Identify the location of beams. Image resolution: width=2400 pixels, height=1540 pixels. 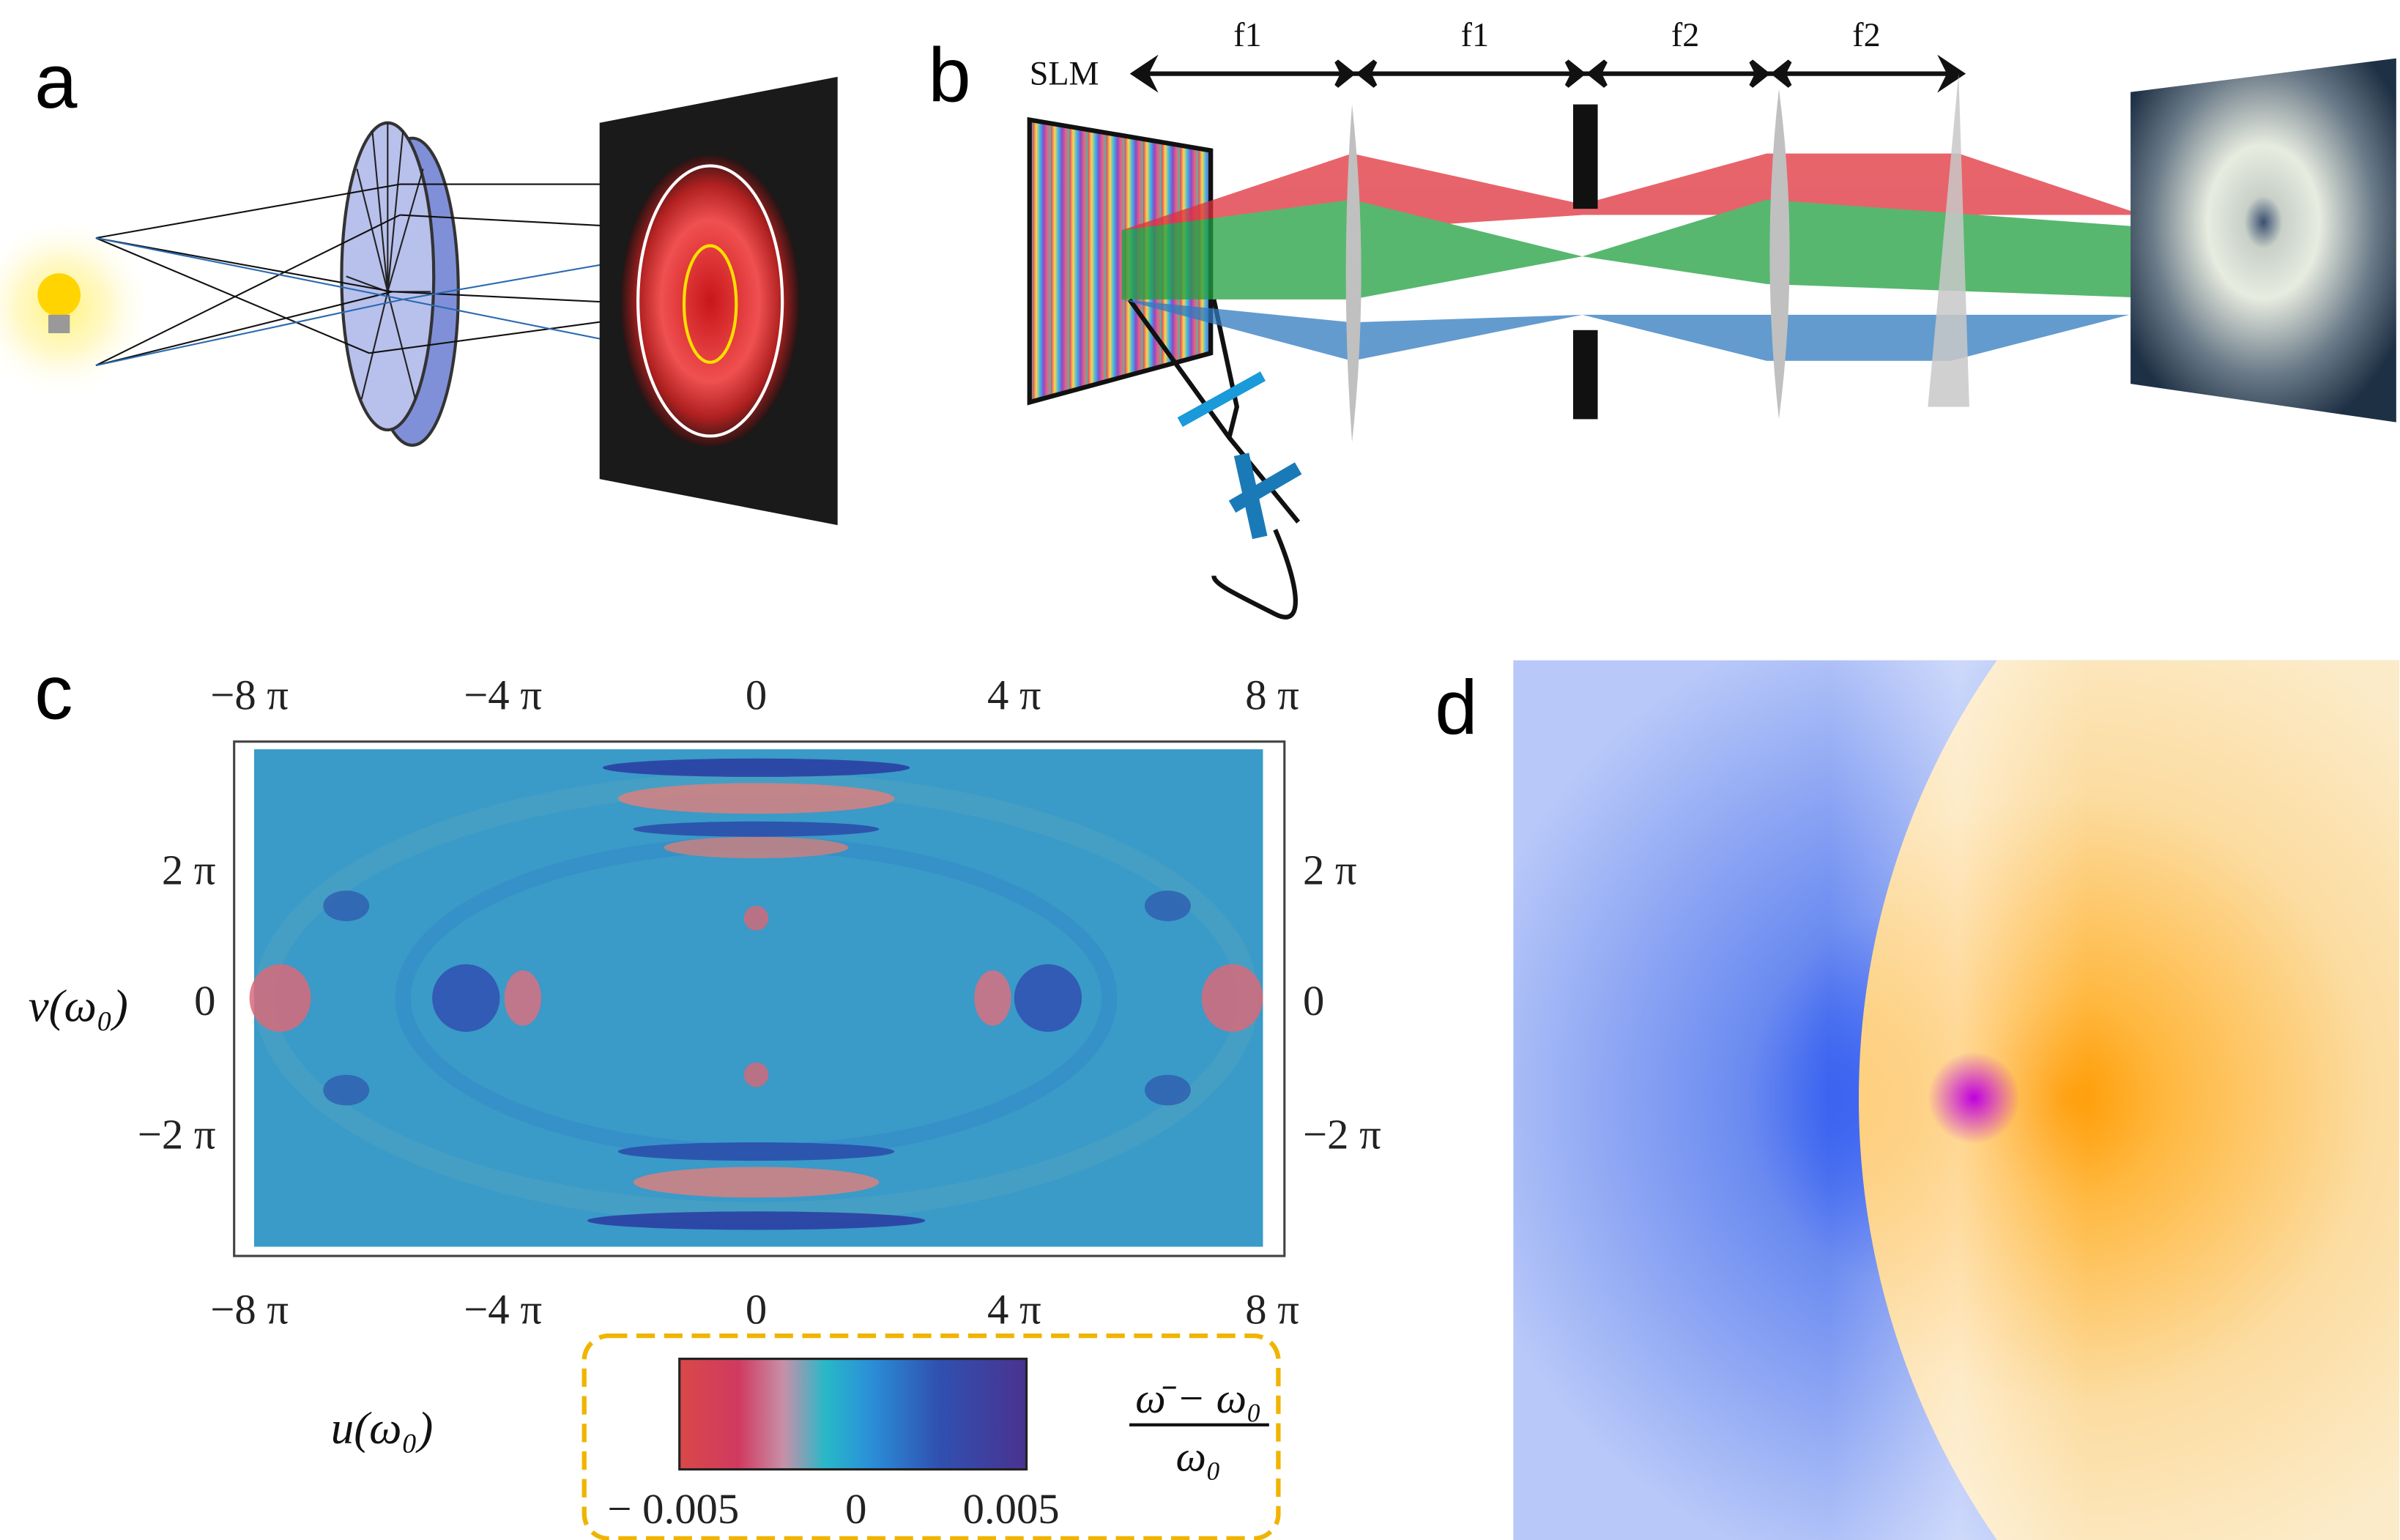
(1655, 257).